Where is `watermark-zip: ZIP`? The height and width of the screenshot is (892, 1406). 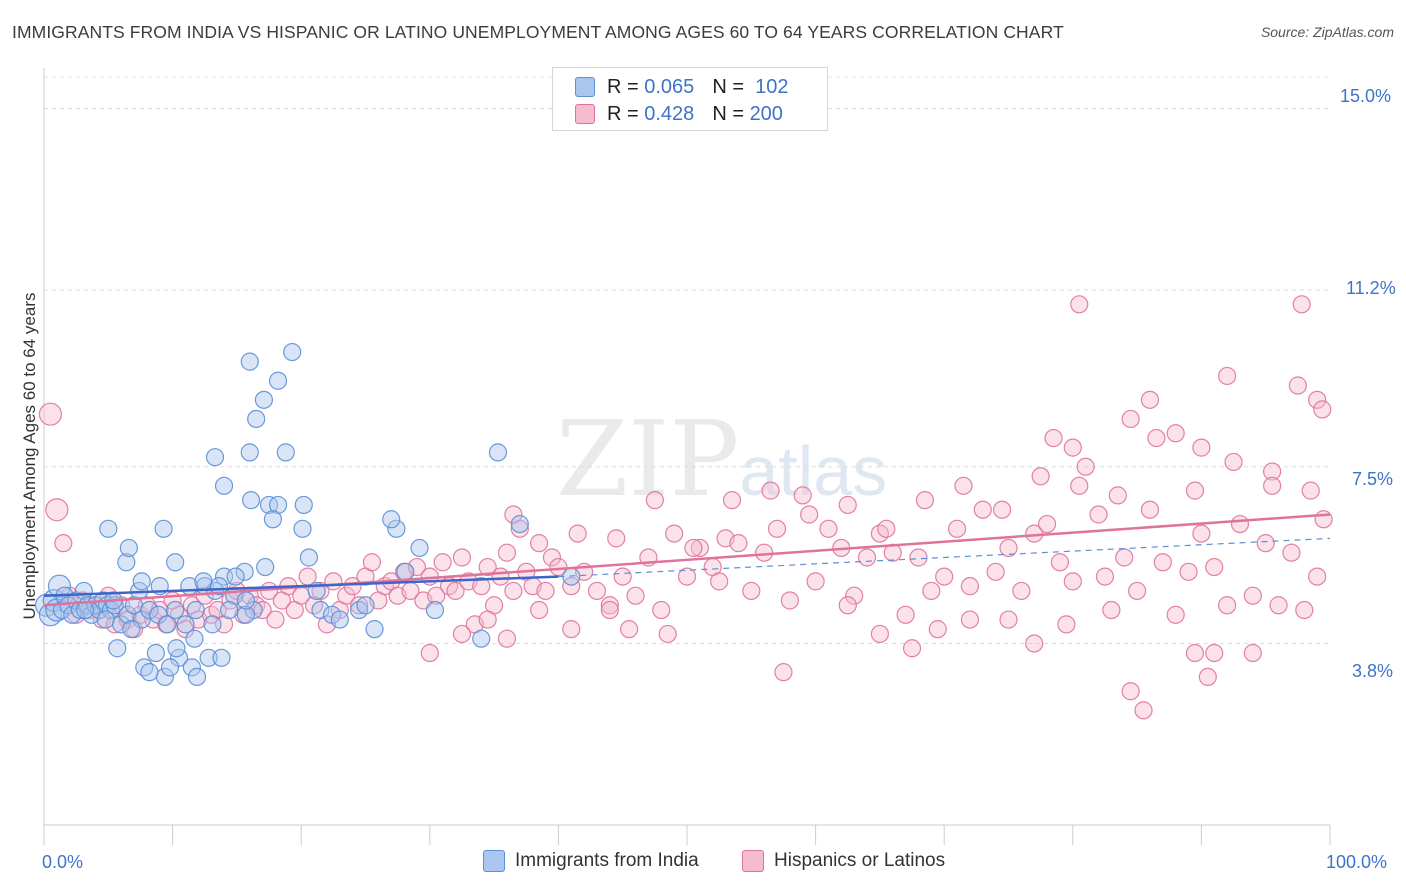
watermark-zip: ZIP is located at coordinates (648, 459).